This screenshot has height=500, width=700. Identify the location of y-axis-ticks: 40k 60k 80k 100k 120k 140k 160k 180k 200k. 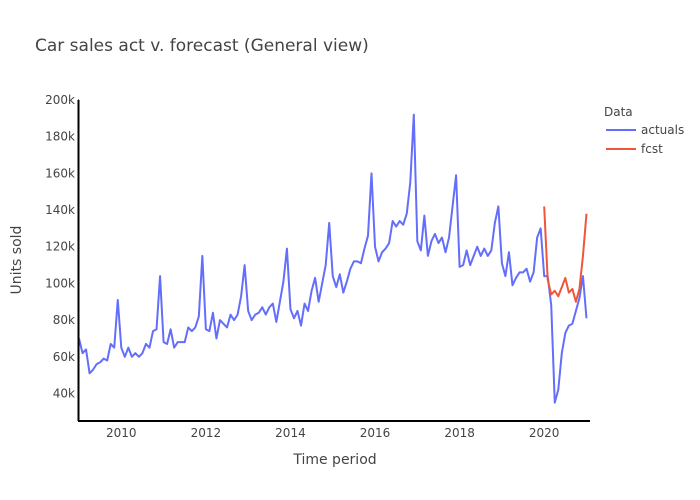
(62, 246).